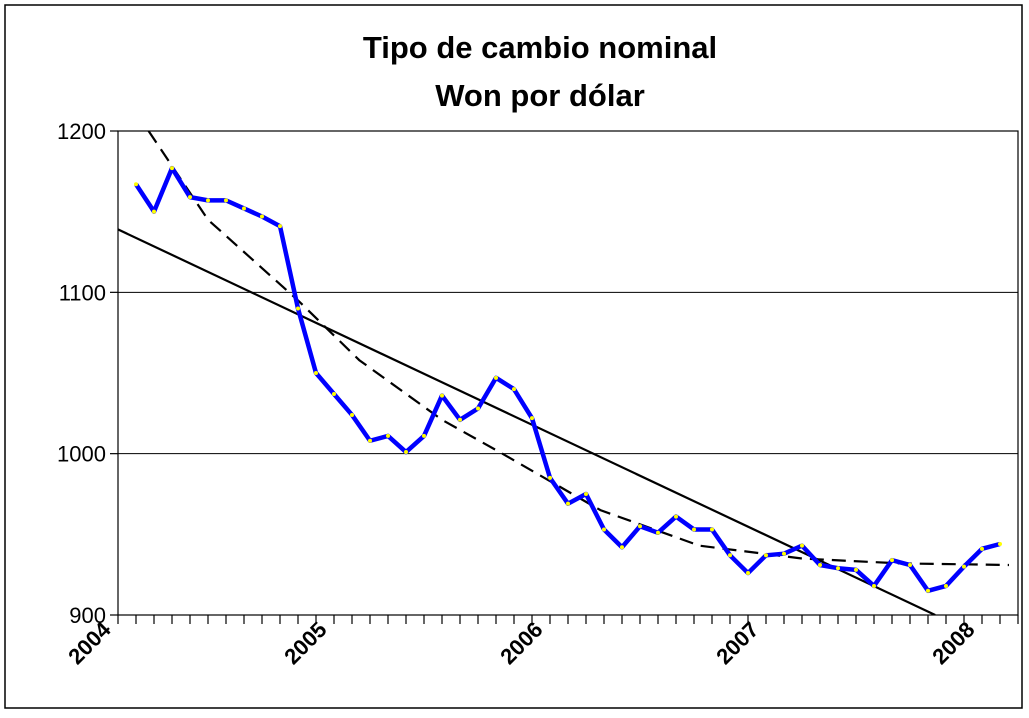 This screenshot has width=1029, height=718. I want to click on y-tick-label: 900, so click(87, 615).